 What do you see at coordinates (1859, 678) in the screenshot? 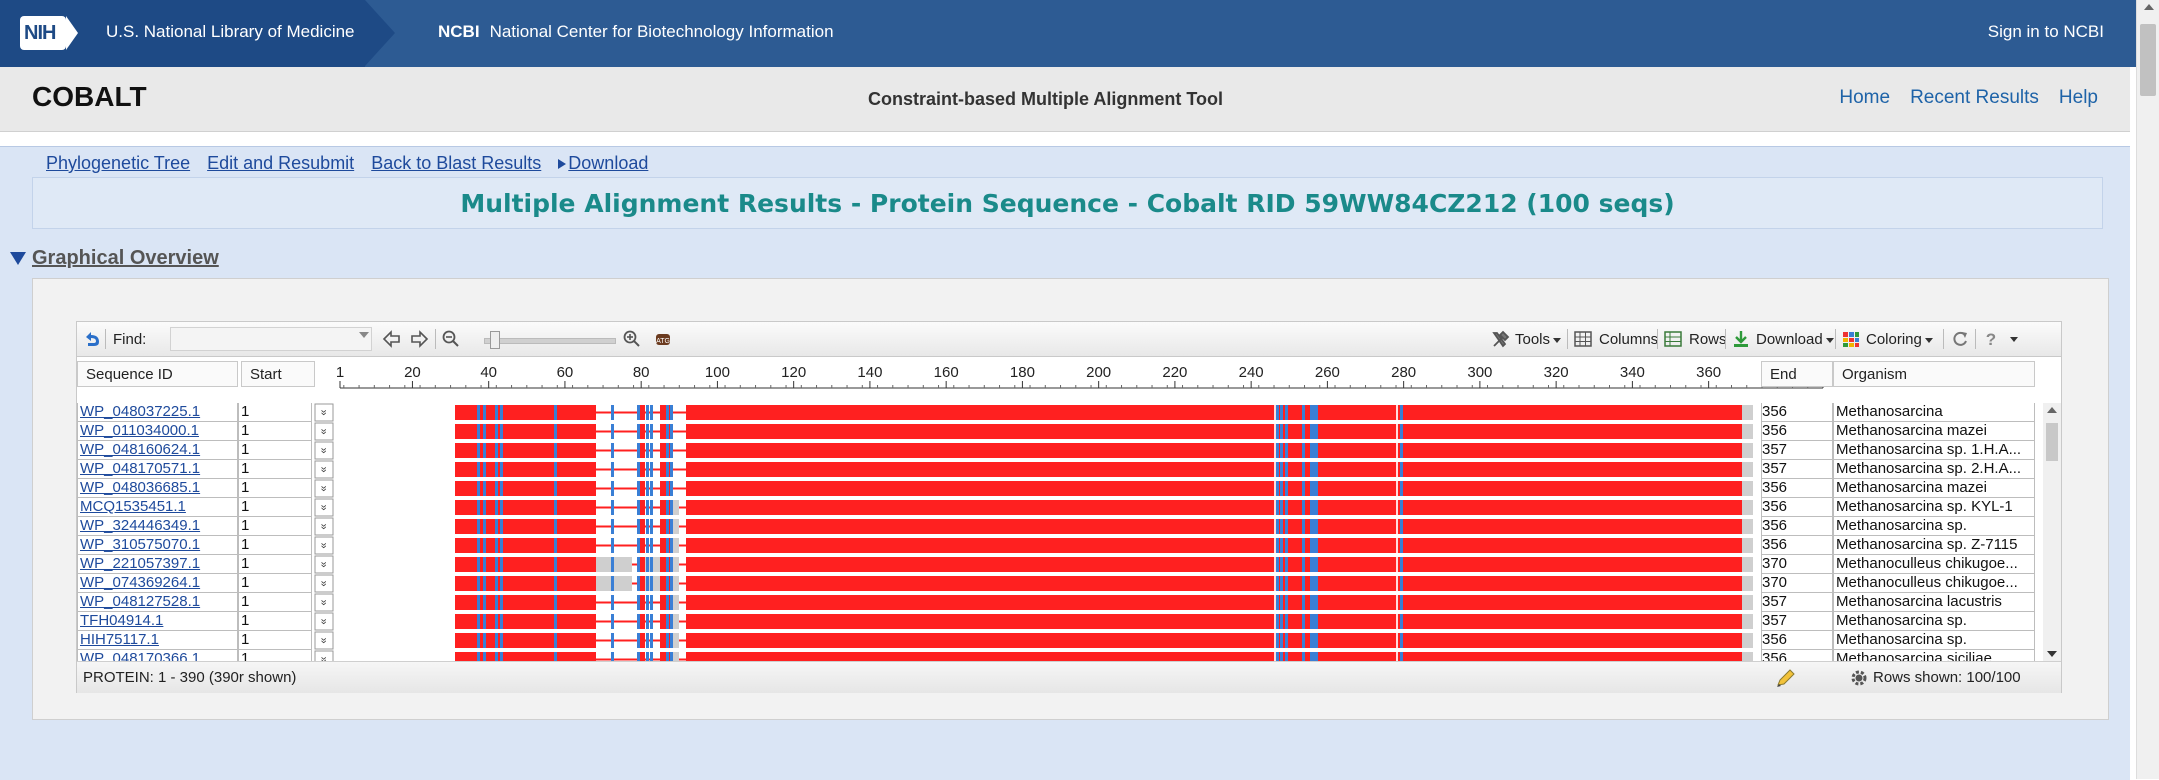
I see `settings-gear-icon` at bounding box center [1859, 678].